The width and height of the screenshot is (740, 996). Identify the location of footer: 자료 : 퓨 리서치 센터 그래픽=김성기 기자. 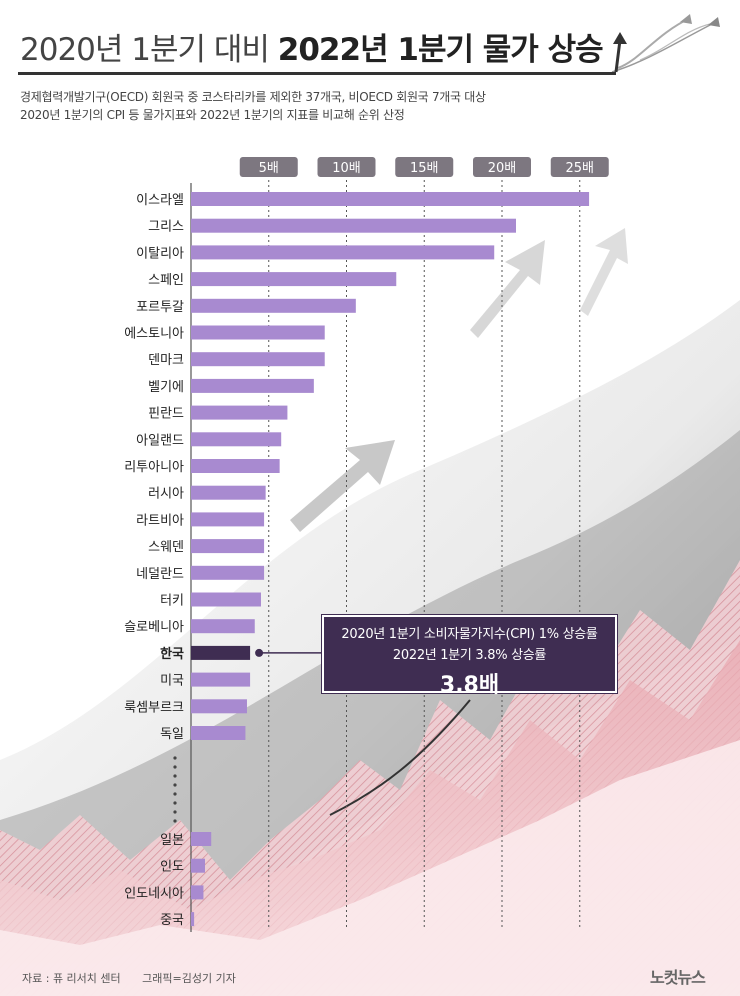
(138, 978).